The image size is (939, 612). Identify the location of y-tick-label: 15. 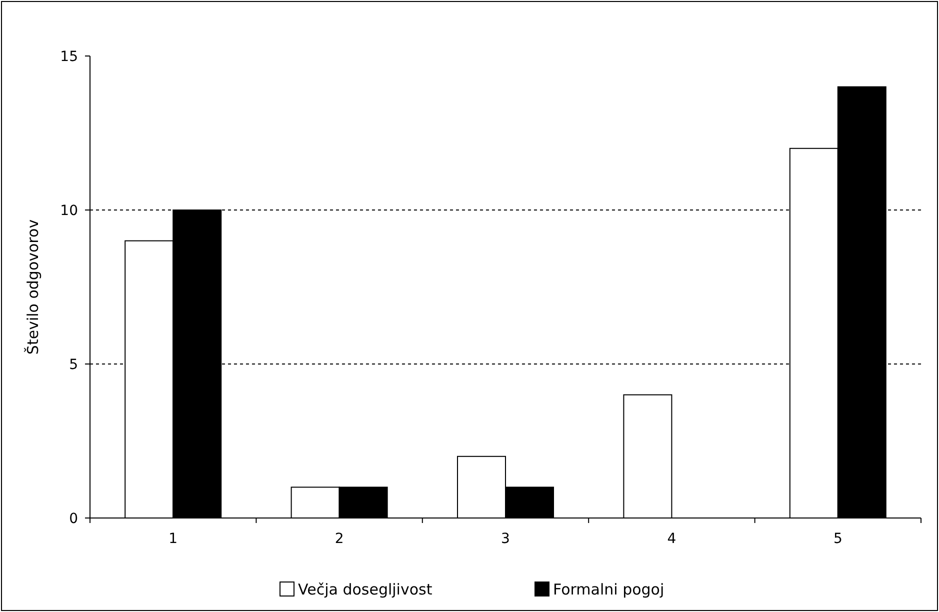
(69, 56).